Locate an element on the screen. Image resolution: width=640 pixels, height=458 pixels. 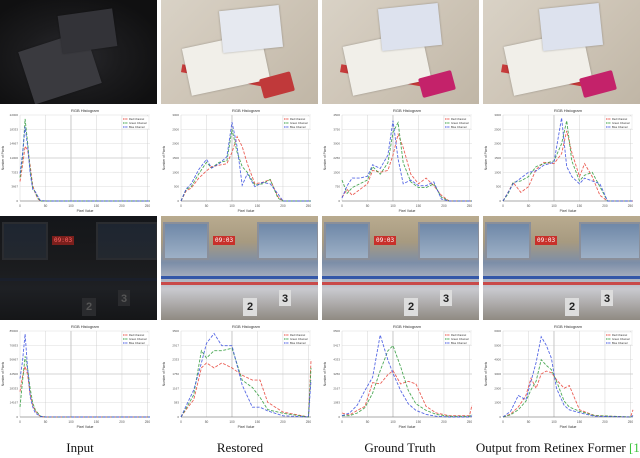
y-tick-label: 4000 is located at coordinates (497, 360).